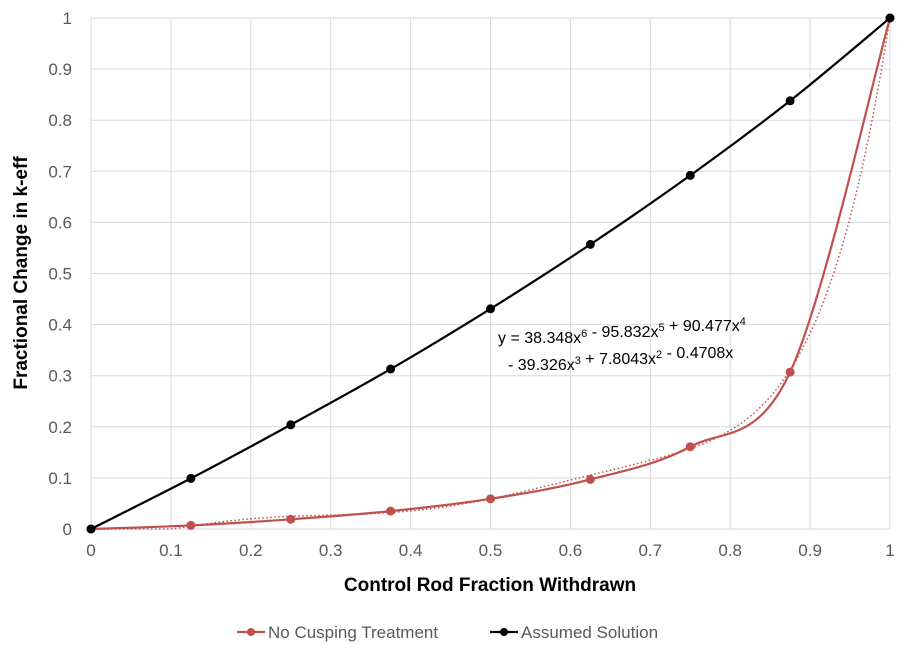  What do you see at coordinates (589, 632) in the screenshot?
I see `legend-label-assumed-solution: Assumed Solution` at bounding box center [589, 632].